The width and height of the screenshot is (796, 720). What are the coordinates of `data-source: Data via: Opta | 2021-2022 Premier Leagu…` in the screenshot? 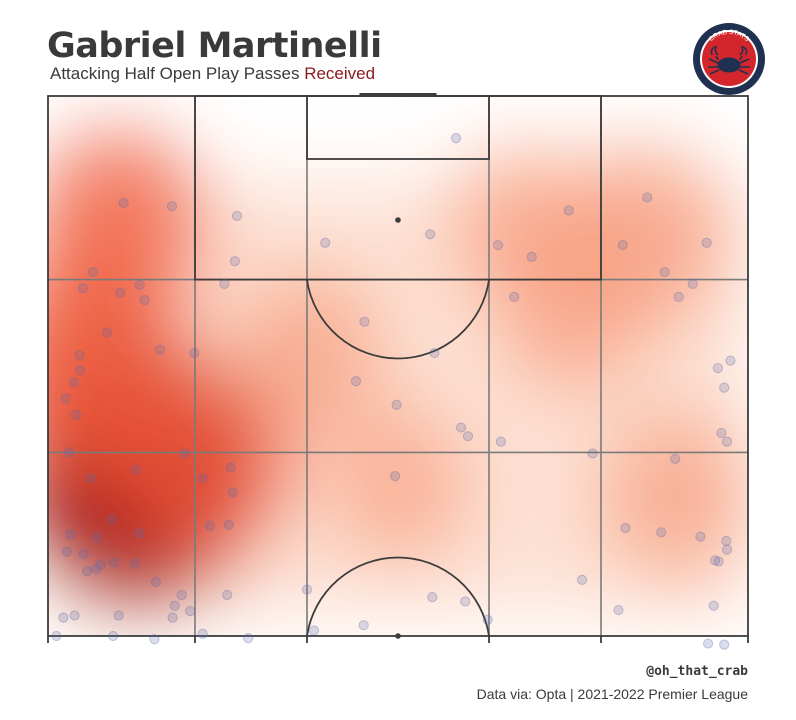 It's located at (612, 694).